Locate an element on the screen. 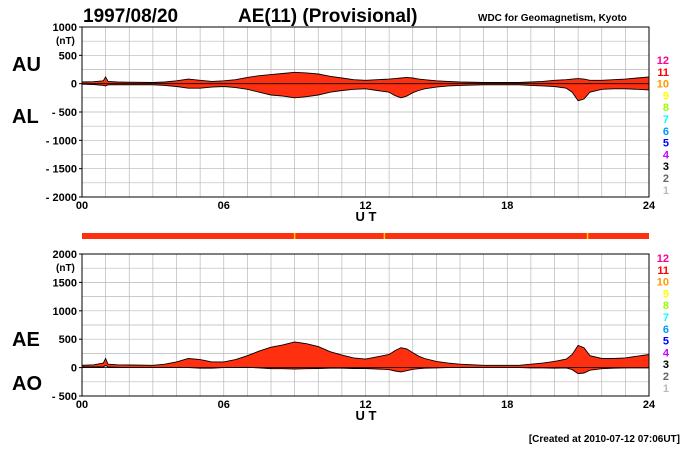 The height and width of the screenshot is (450, 700). series-upper-ae is located at coordinates (365, 353).